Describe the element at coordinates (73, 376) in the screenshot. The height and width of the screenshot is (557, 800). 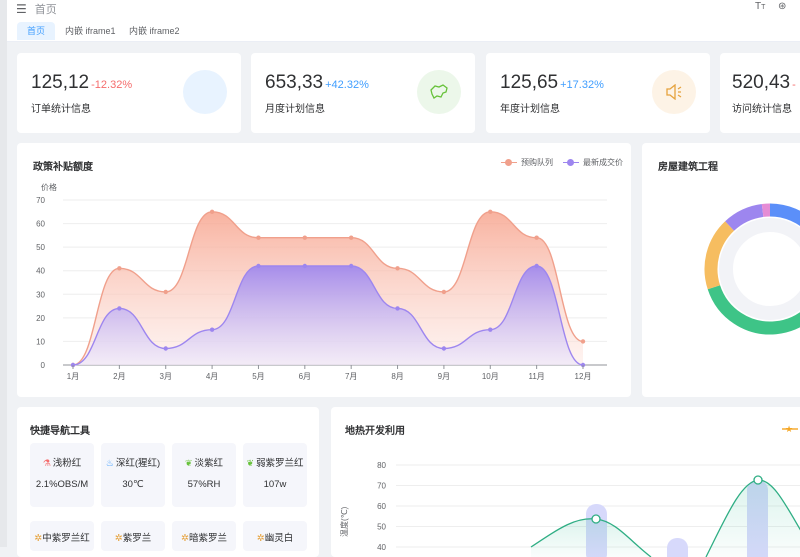
I see `x-tick-label: 1月` at that location.